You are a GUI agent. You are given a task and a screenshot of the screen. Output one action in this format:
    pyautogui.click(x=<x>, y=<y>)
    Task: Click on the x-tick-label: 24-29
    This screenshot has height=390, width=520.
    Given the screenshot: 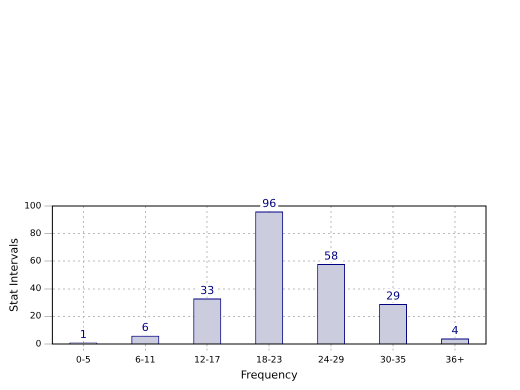 What is the action you would take?
    pyautogui.click(x=331, y=361)
    